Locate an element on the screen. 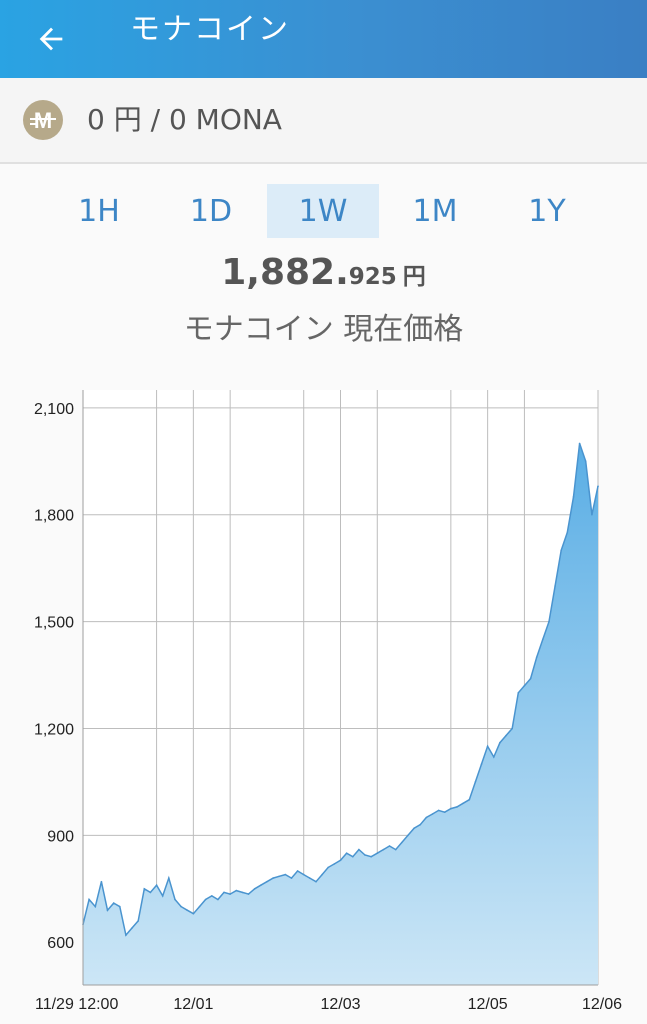 The height and width of the screenshot is (1024, 647). y-tick-label: 1,800 is located at coordinates (54, 516).